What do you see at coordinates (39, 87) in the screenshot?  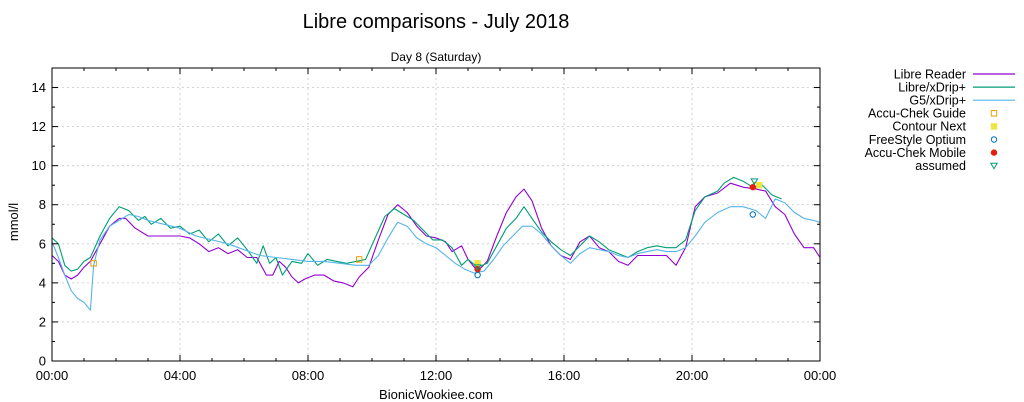 I see `y-tick-label: 14` at bounding box center [39, 87].